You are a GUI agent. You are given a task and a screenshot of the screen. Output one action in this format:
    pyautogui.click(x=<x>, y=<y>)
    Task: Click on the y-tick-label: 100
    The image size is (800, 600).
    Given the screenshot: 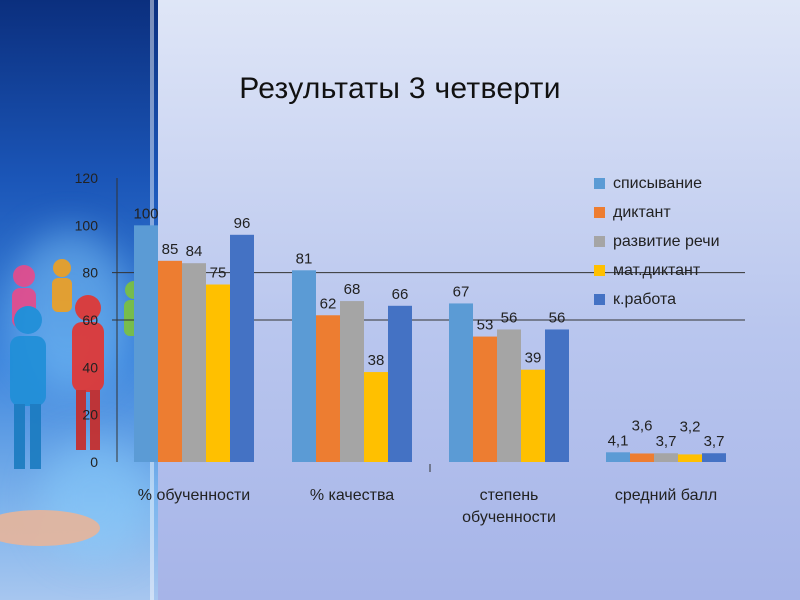 What is the action you would take?
    pyautogui.click(x=87, y=225)
    